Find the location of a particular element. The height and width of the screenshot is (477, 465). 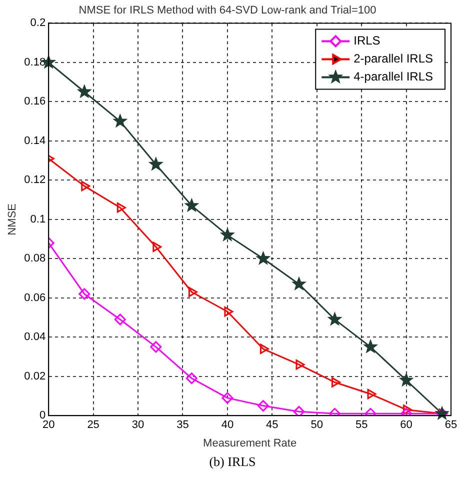

x-tick-label: 45 is located at coordinates (272, 425).